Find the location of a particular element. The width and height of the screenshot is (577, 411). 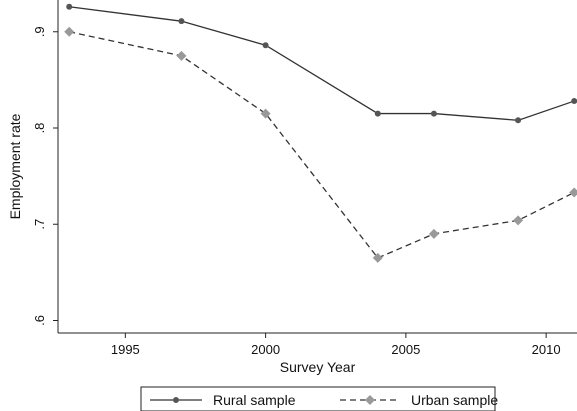

legend-label: Rural sample is located at coordinates (254, 400).